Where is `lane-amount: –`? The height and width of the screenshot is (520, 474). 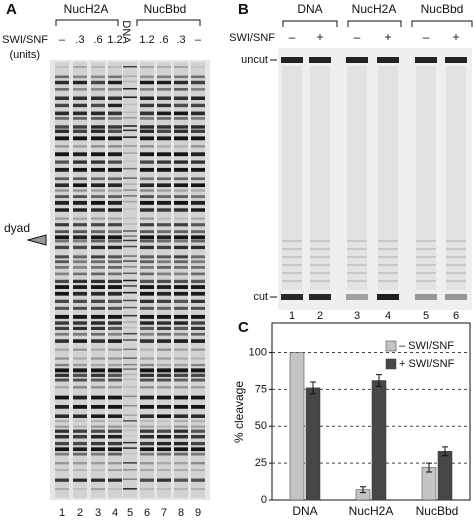 lane-amount: – is located at coordinates (62, 40).